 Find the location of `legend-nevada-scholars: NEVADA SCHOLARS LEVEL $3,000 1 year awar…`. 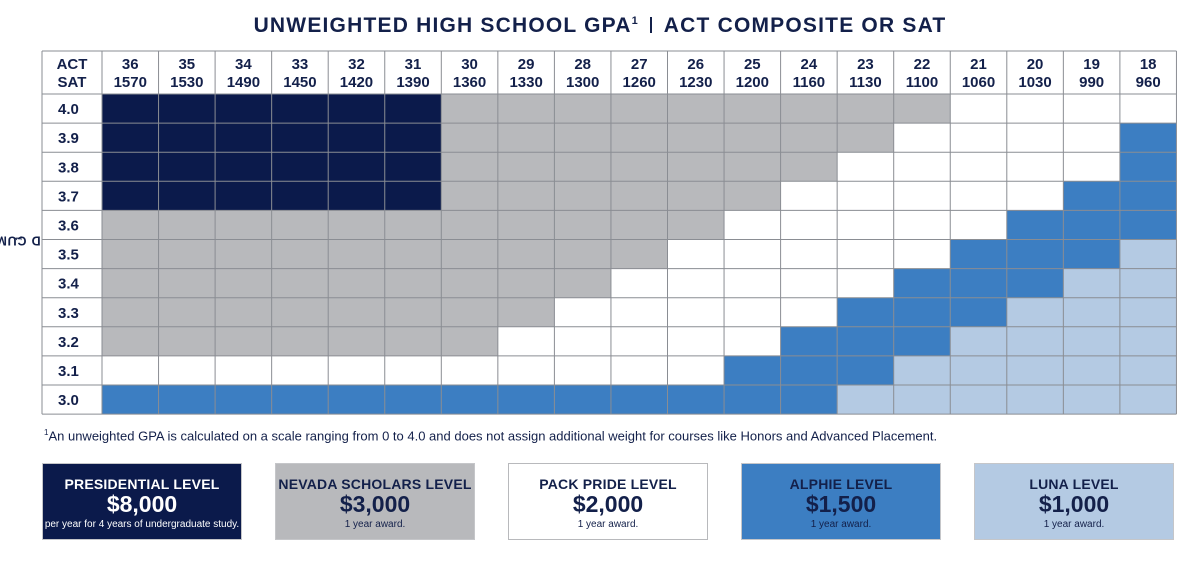

legend-nevada-scholars: NEVADA SCHOLARS LEVEL $3,000 1 year awar… is located at coordinates (375, 501).